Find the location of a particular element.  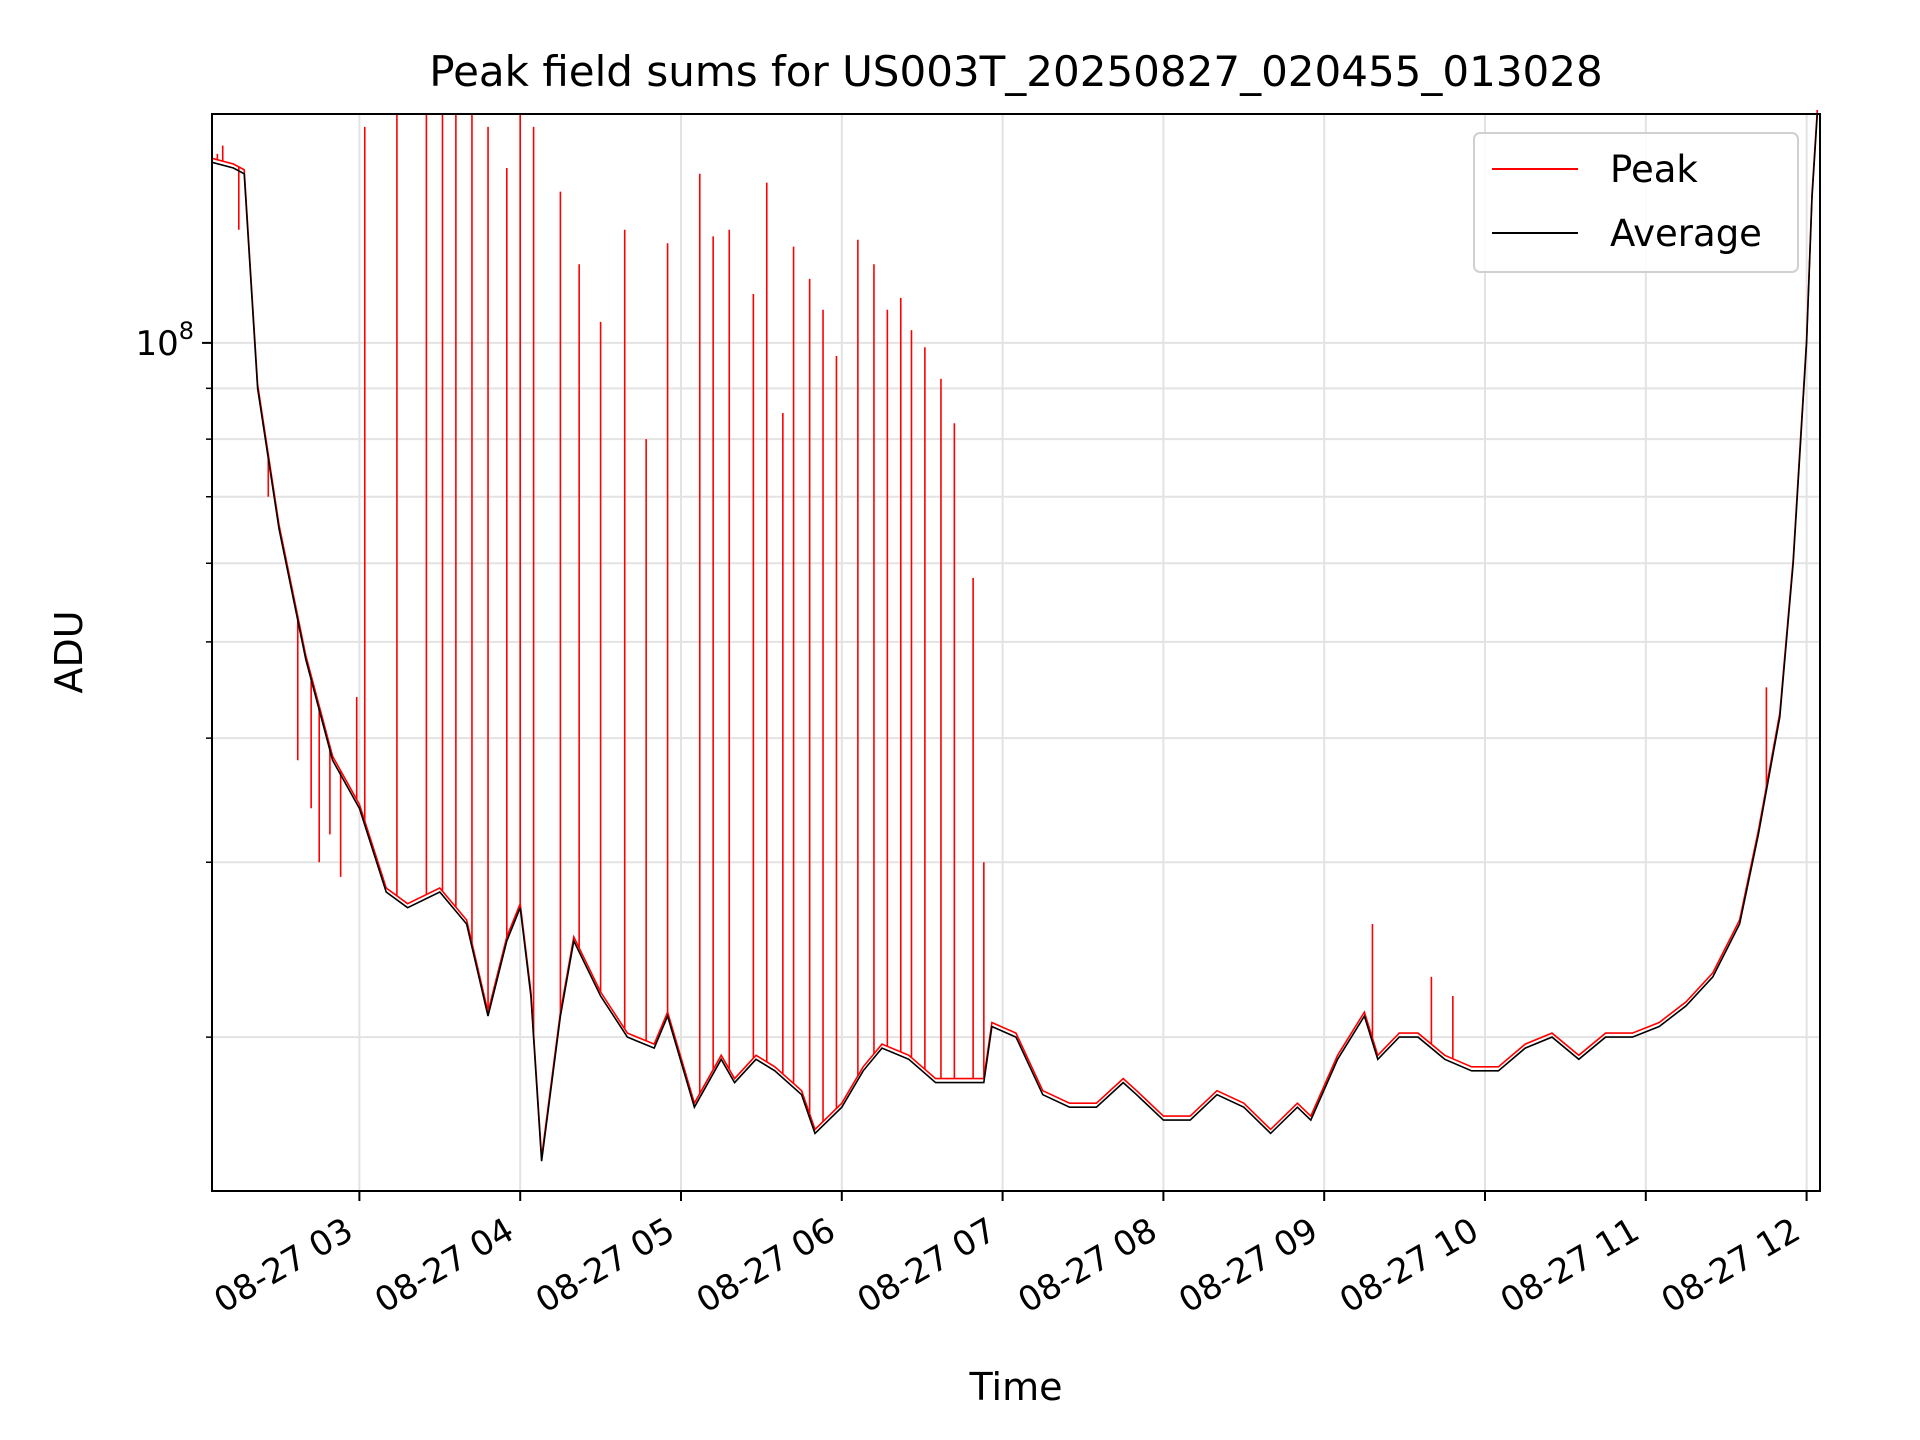

legend: Peak Average is located at coordinates (1636, 202).